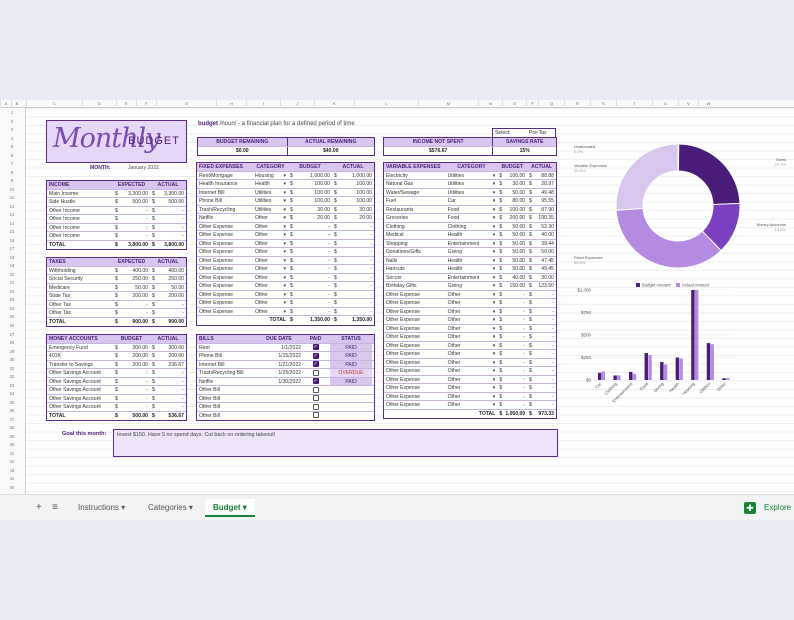 The height and width of the screenshot is (620, 794). What do you see at coordinates (62, 202) in the screenshot?
I see `row-label: Side Hustle` at bounding box center [62, 202].